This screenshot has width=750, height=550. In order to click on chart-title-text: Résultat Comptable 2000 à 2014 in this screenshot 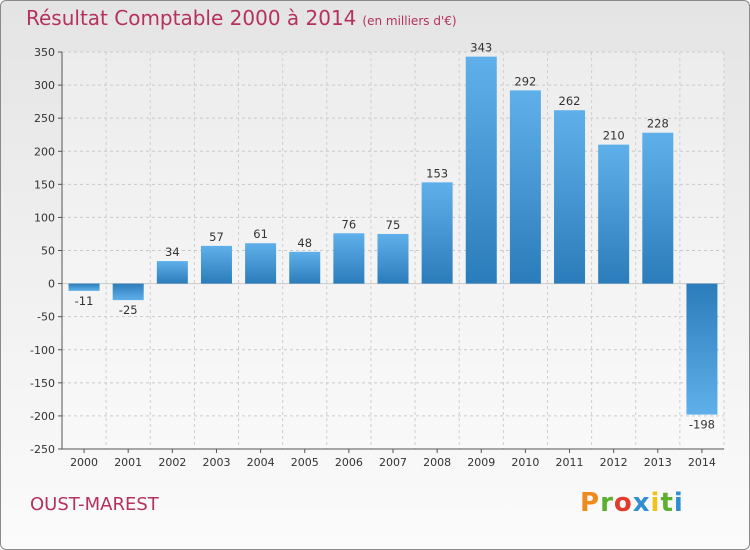, I will do `click(191, 18)`.